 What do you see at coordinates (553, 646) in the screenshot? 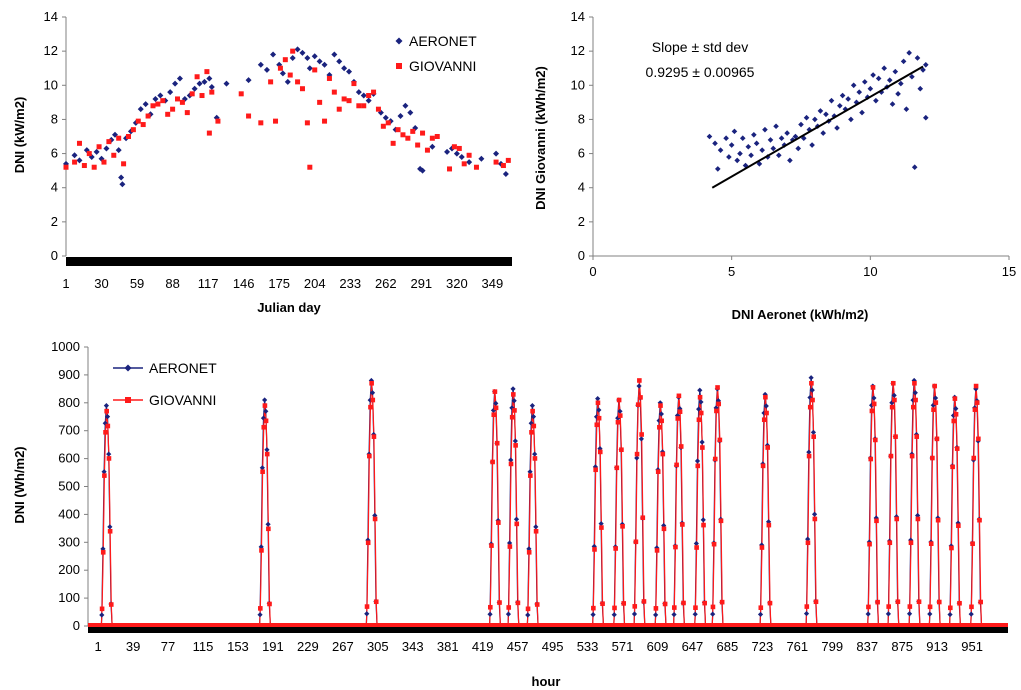
I see `chart3-xtick-label: 495` at bounding box center [553, 646].